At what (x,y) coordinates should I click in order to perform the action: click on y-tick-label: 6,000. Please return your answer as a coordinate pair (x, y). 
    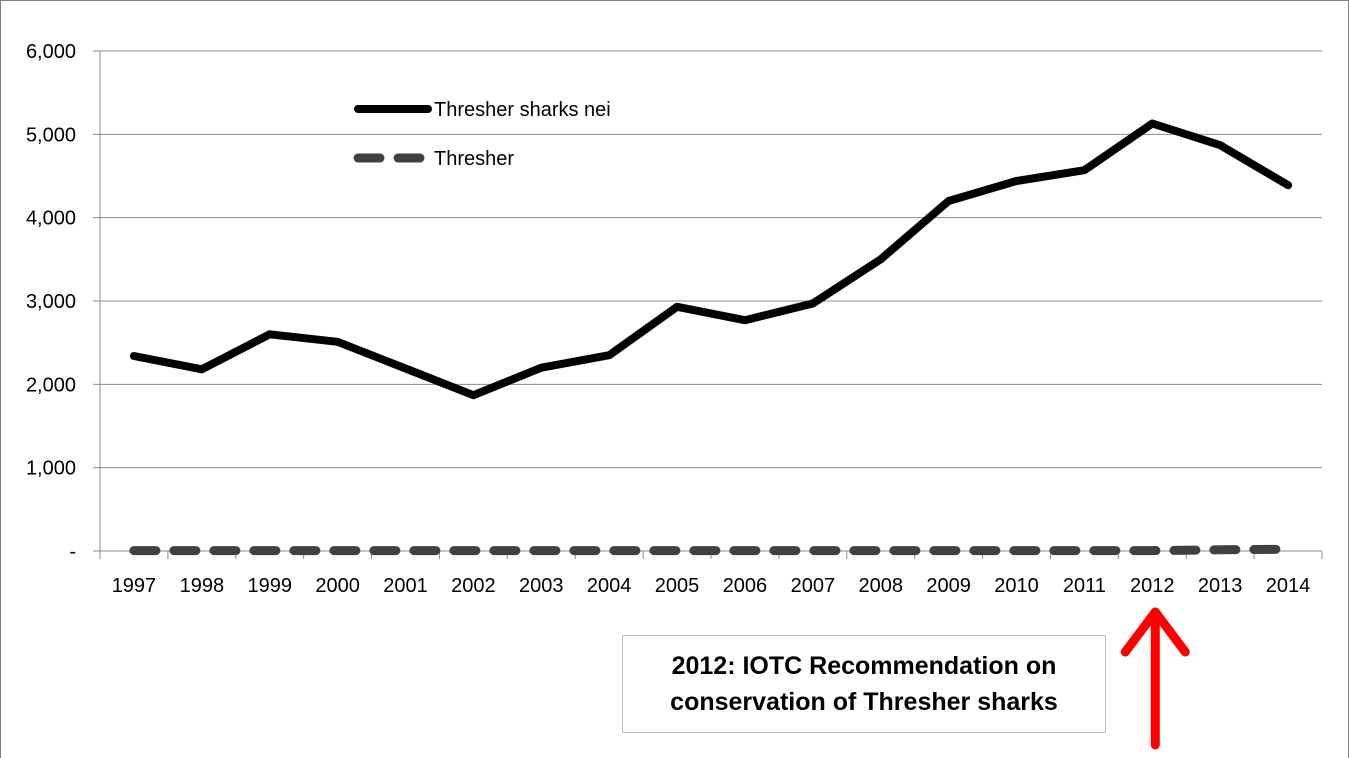
    Looking at the image, I should click on (51, 52).